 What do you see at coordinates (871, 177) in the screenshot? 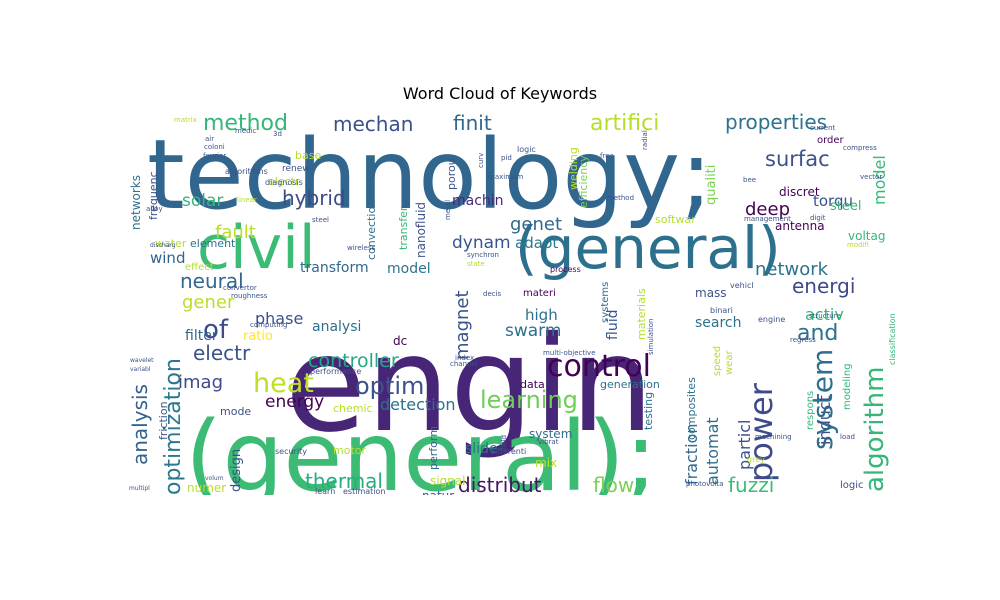
I see `word-vector: vector` at bounding box center [871, 177].